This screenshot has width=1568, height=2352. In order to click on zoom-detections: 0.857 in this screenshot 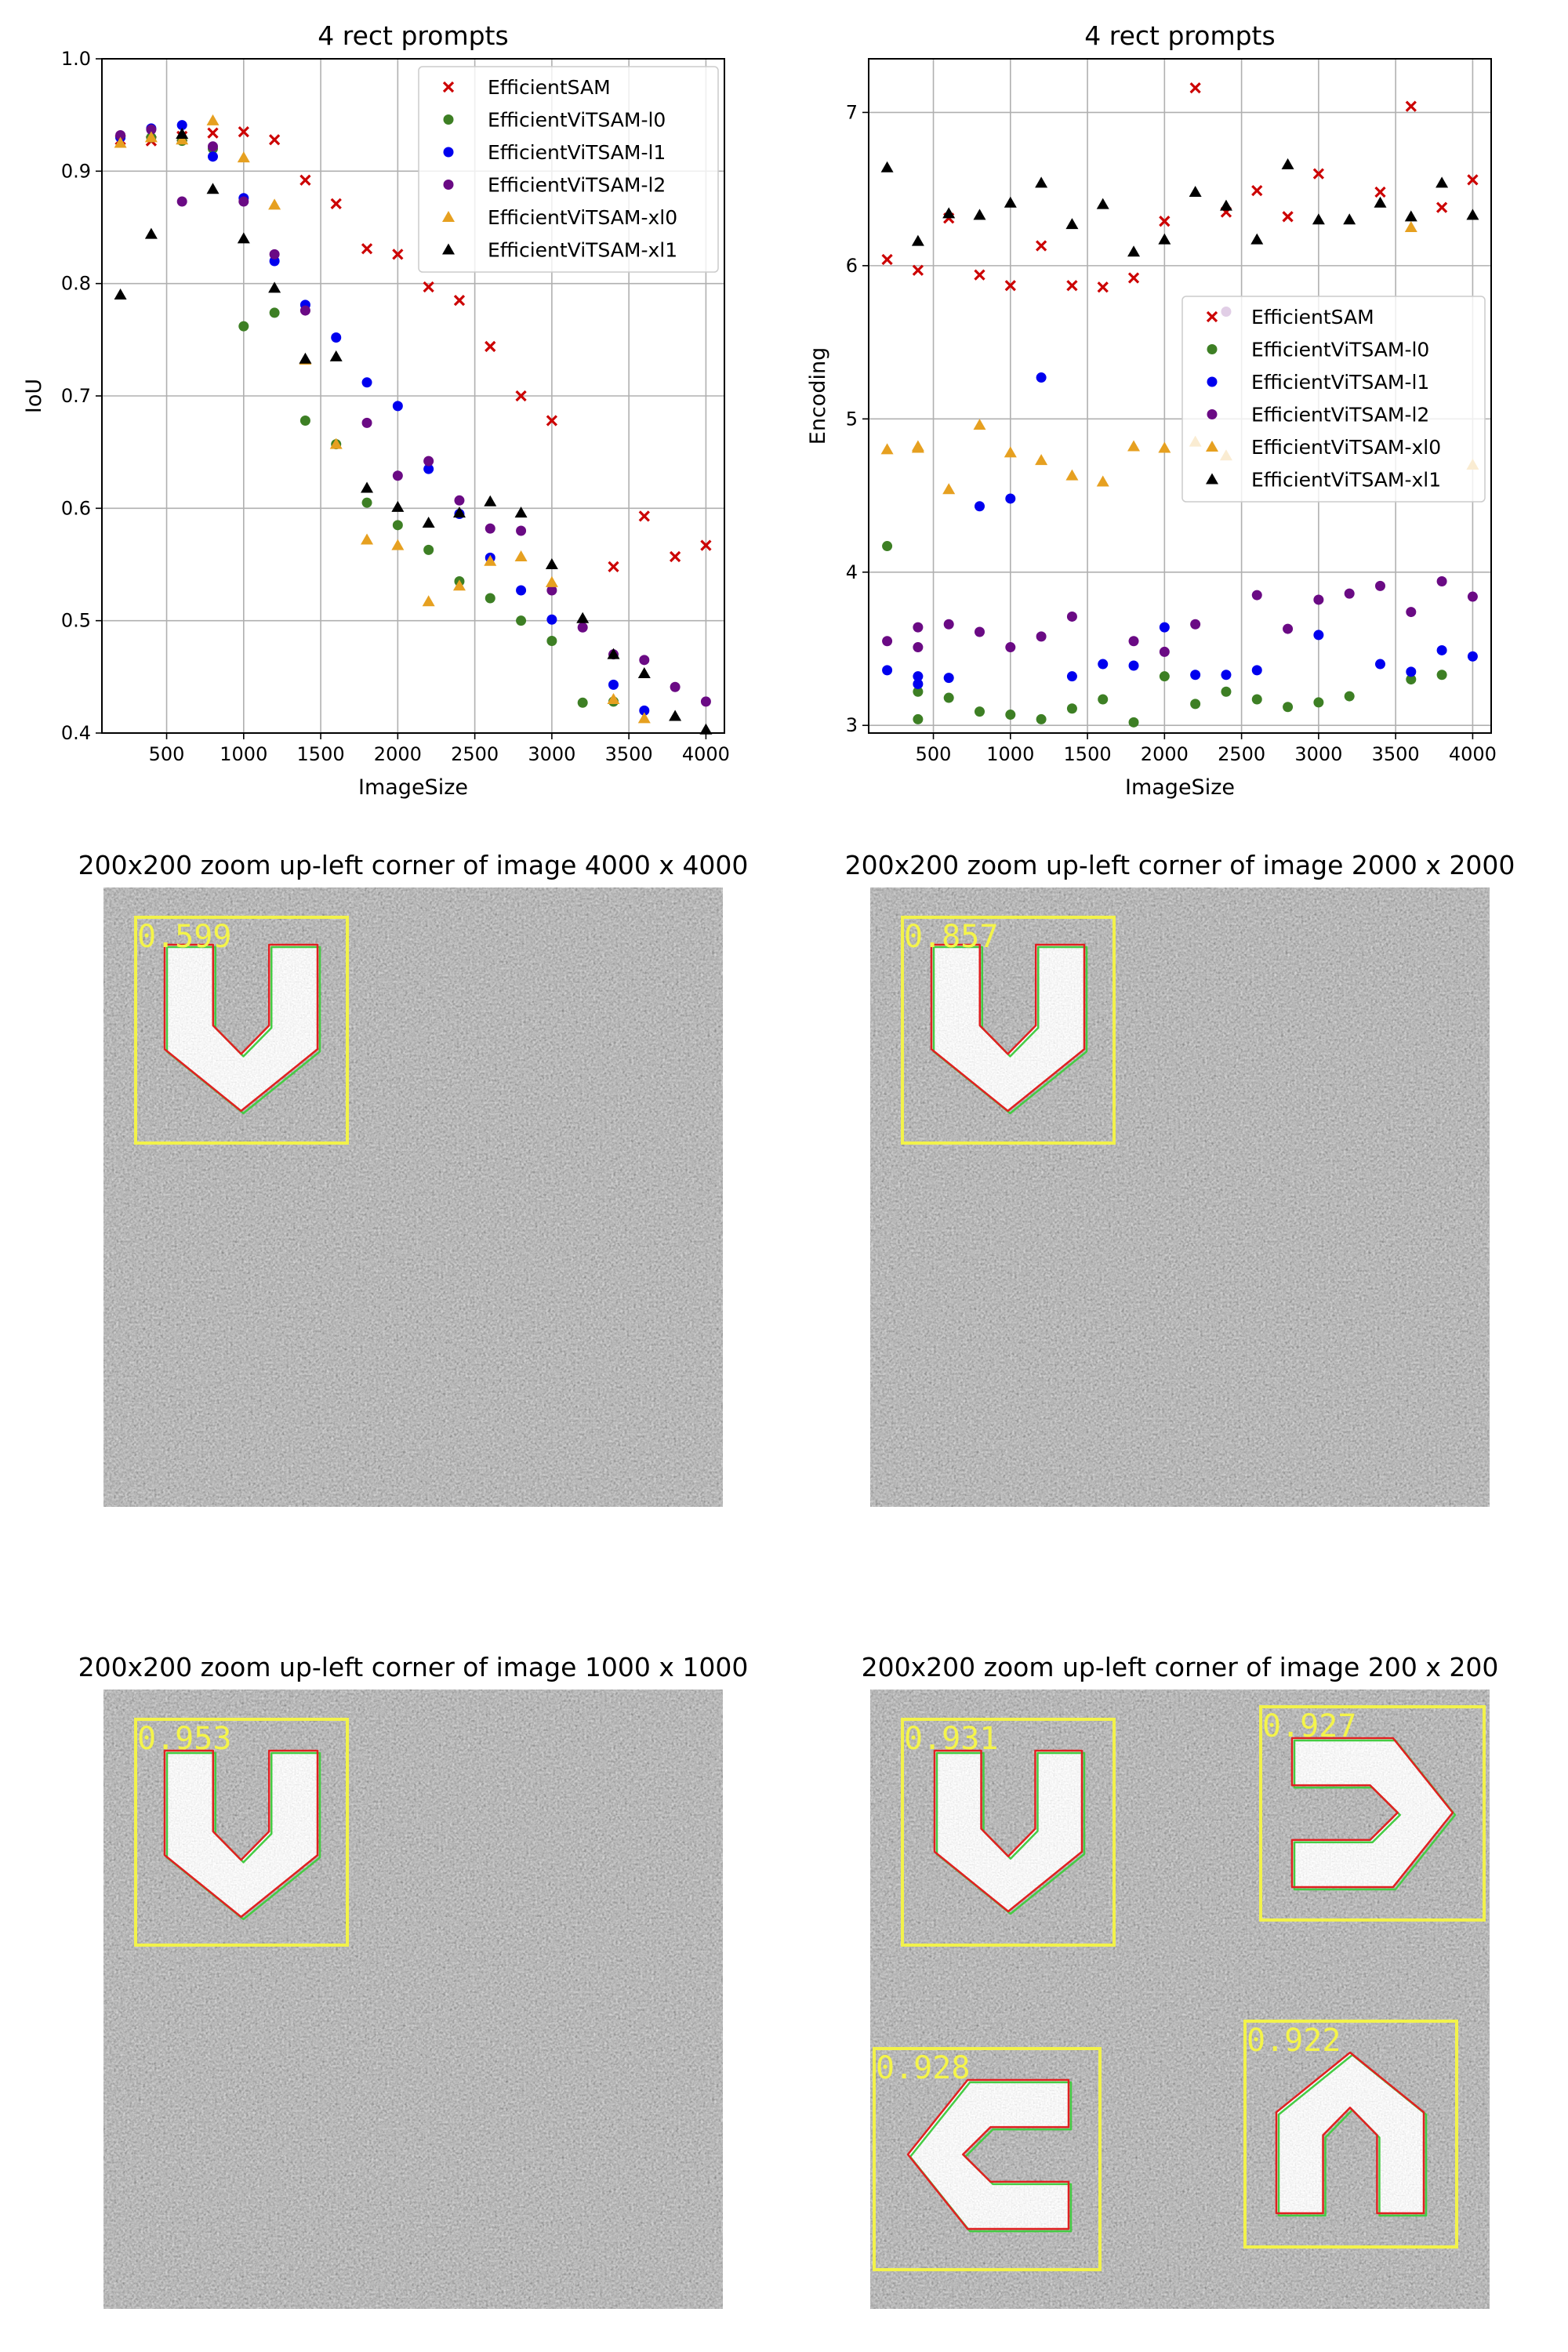, I will do `click(1008, 1030)`.